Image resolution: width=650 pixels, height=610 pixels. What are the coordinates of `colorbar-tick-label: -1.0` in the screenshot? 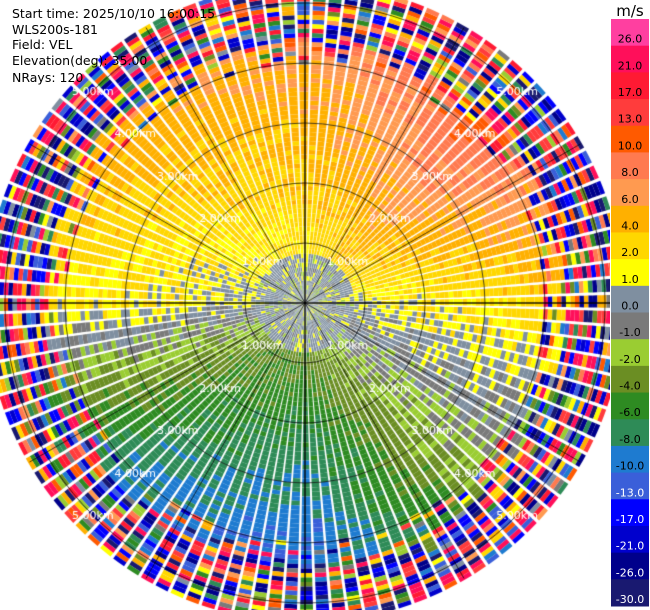 It's located at (629, 332).